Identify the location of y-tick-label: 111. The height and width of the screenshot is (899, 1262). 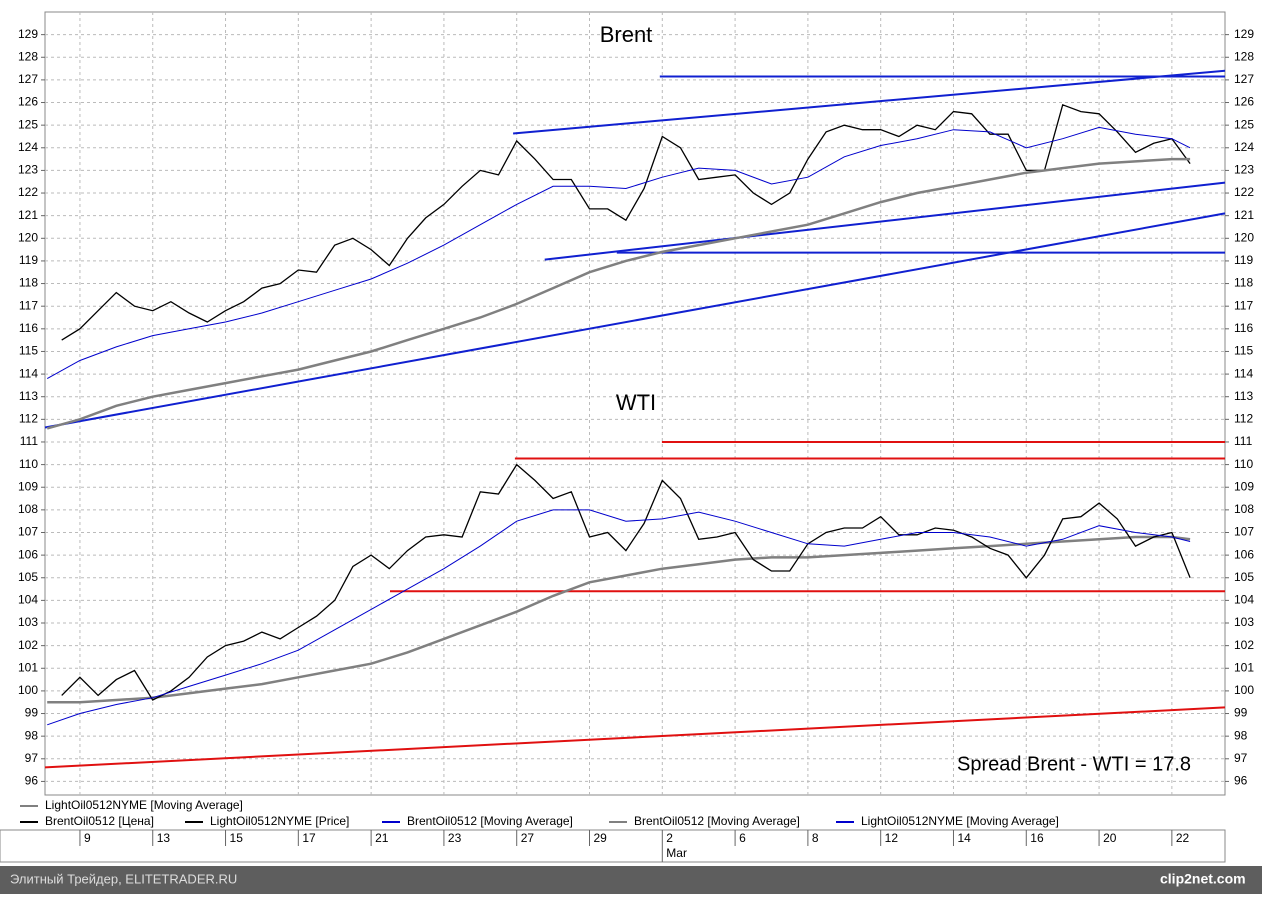
(29, 441).